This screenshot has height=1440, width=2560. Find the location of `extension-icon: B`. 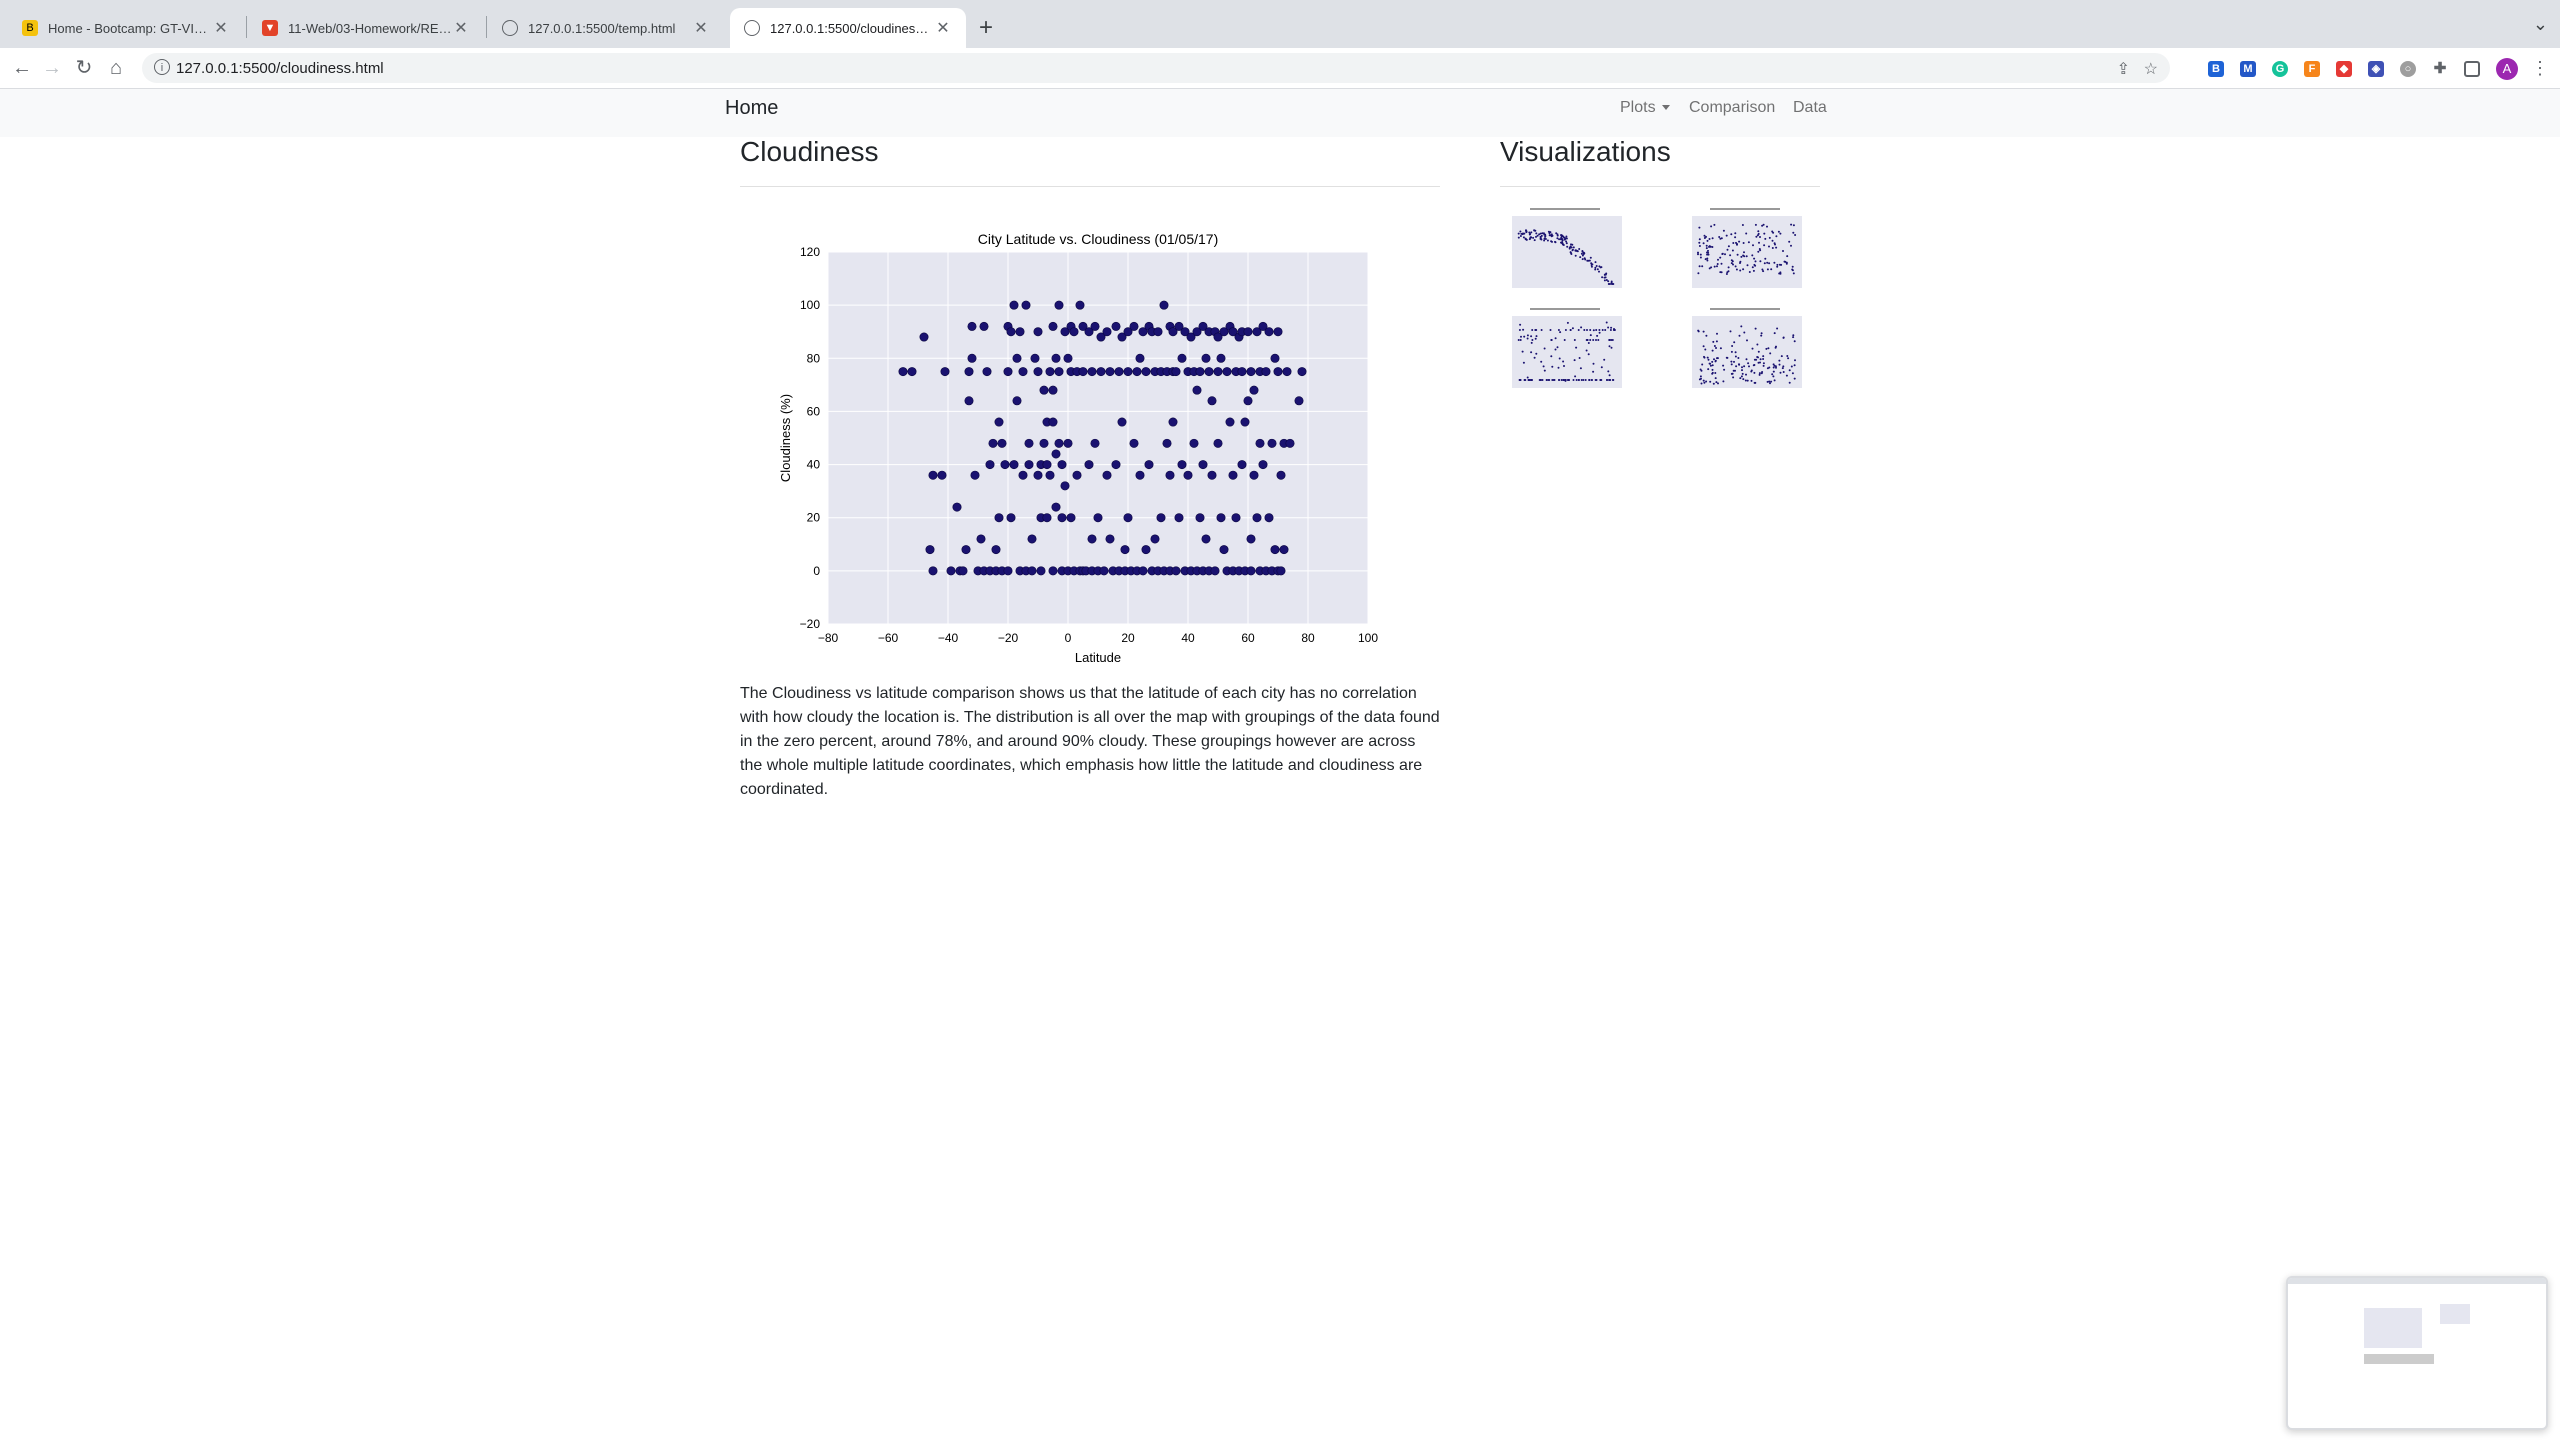

extension-icon: B is located at coordinates (2216, 69).